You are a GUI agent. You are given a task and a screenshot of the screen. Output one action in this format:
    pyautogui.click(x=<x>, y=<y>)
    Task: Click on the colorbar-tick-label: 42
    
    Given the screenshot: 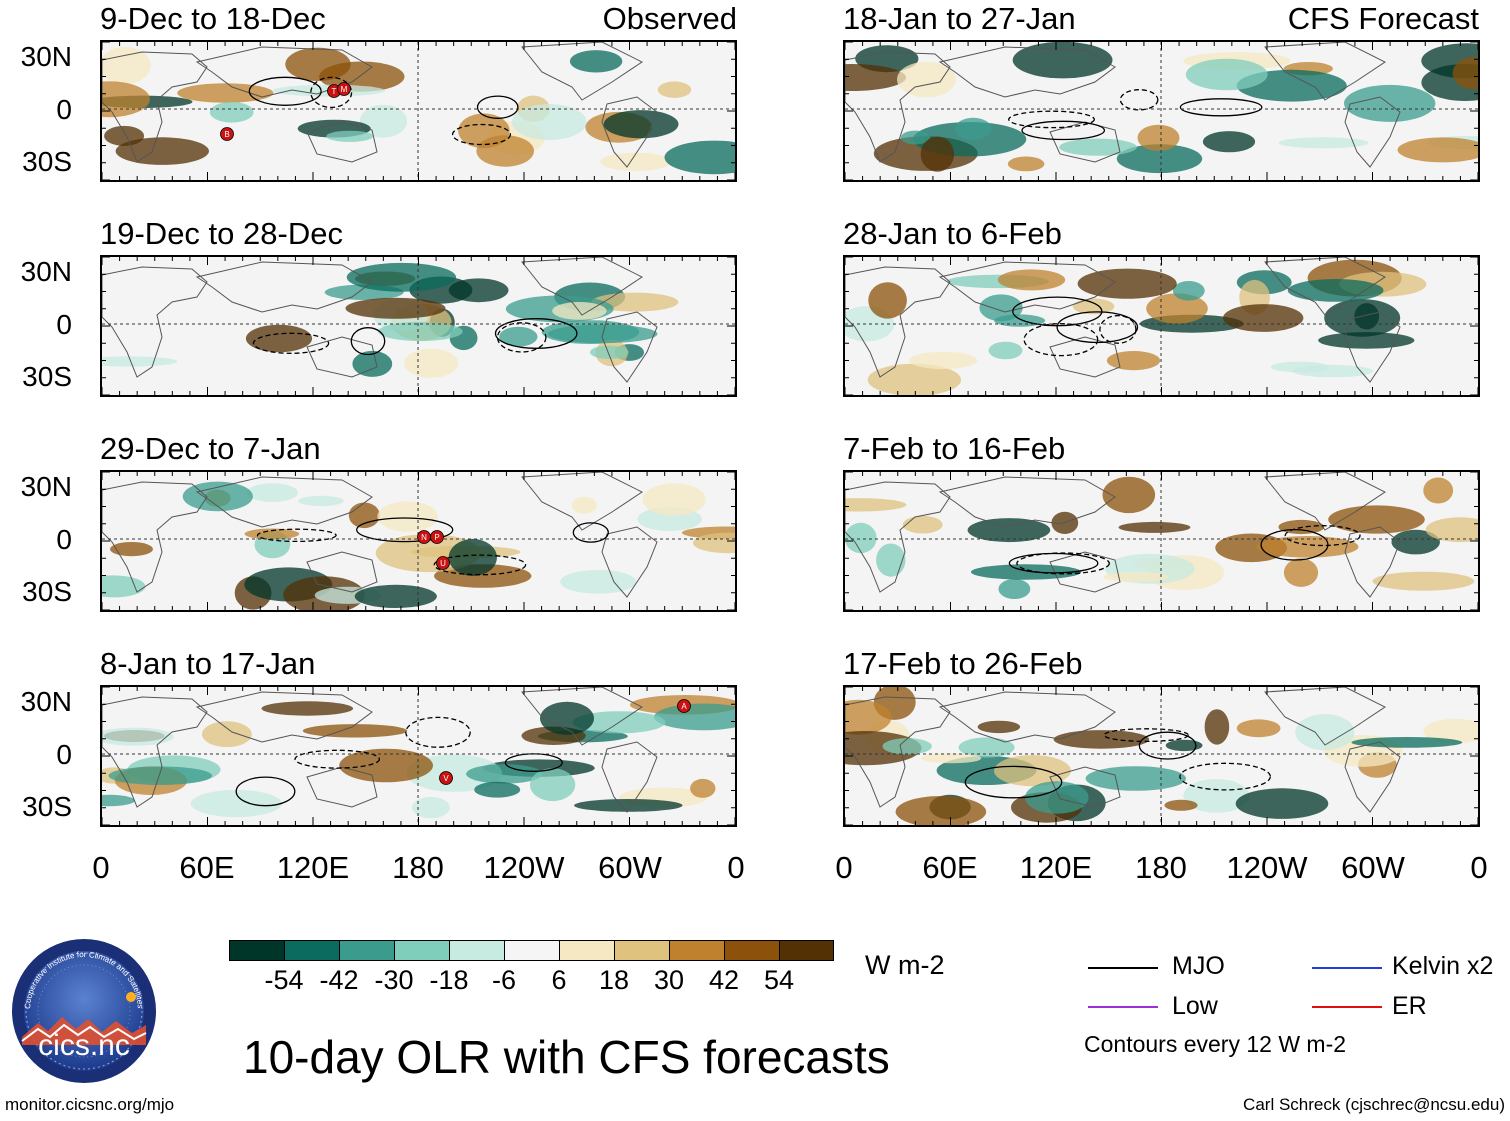 What is the action you would take?
    pyautogui.click(x=724, y=980)
    